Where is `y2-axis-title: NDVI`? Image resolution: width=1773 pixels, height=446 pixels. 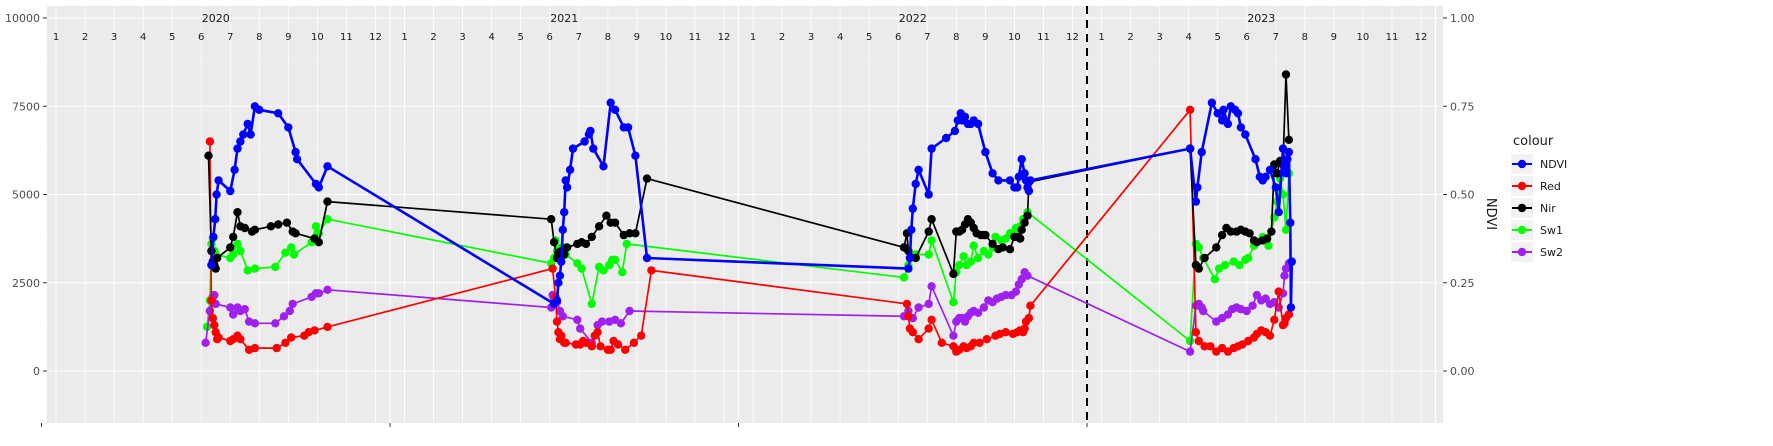 y2-axis-title: NDVI is located at coordinates (1490, 214).